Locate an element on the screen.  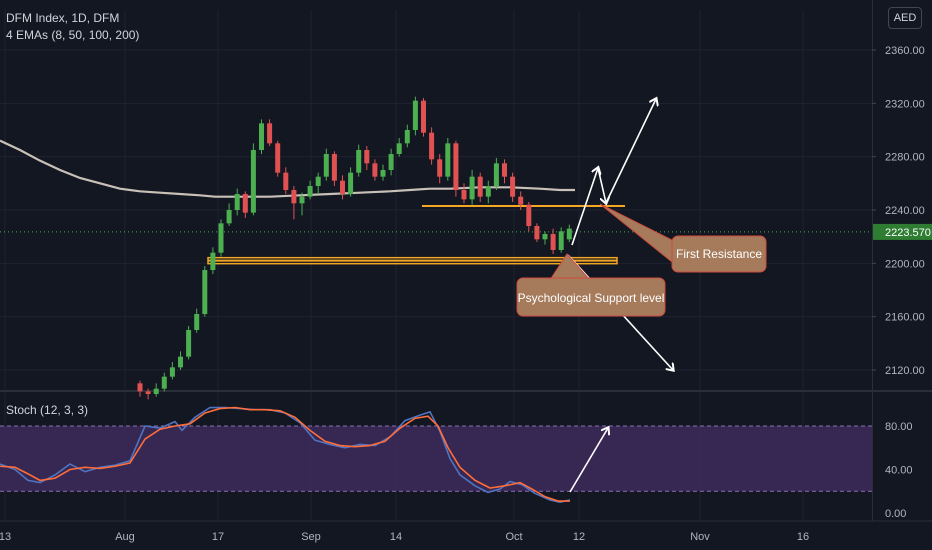
time-tick-label: Oct is located at coordinates (513, 537).